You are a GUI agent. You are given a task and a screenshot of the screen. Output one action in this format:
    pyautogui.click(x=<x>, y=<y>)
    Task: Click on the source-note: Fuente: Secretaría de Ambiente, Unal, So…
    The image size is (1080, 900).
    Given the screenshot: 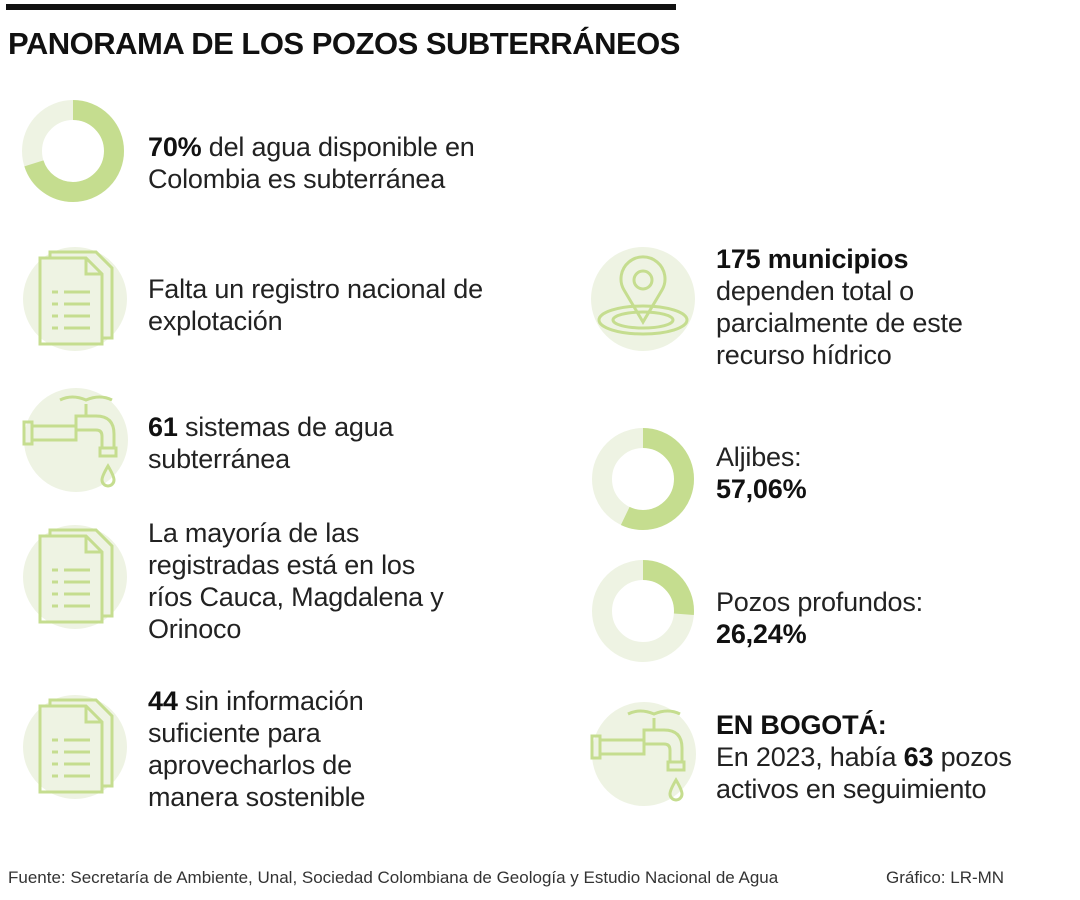 What is the action you would take?
    pyautogui.click(x=393, y=877)
    